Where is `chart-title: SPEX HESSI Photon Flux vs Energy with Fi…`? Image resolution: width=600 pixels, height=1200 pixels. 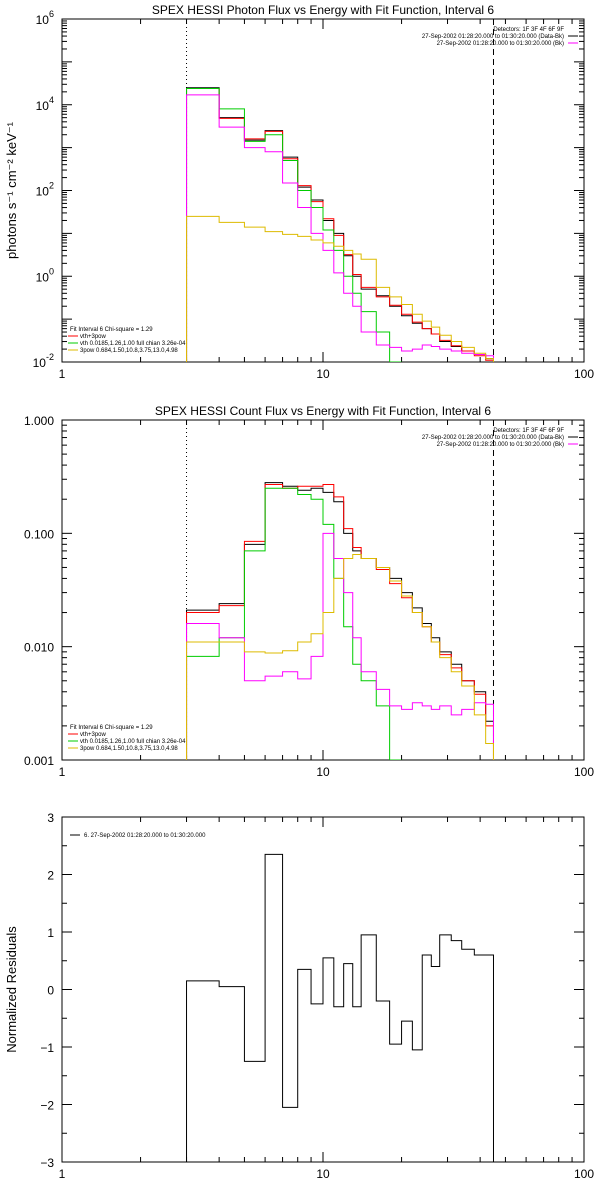 chart-title: SPEX HESSI Photon Flux vs Energy with Fi… is located at coordinates (323, 10).